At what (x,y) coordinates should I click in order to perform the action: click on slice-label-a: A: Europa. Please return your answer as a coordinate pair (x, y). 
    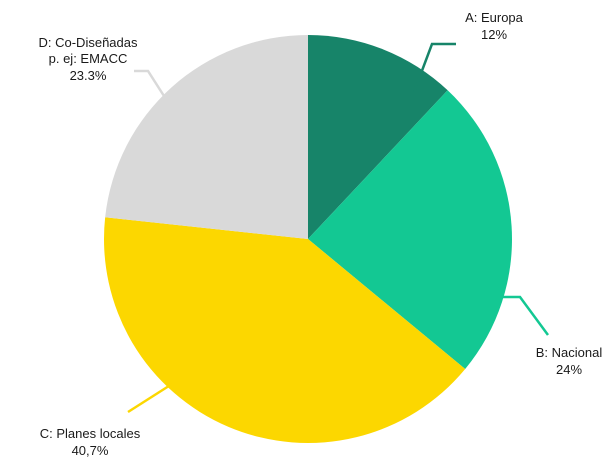
    Looking at the image, I should click on (494, 17).